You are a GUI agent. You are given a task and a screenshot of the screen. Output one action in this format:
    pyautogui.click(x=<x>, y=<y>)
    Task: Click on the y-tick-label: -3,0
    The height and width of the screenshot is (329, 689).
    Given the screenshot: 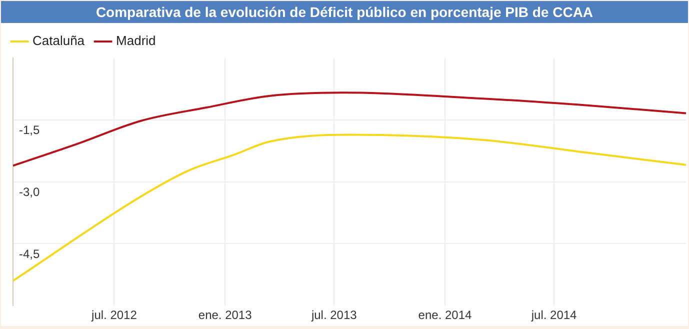 What is the action you would take?
    pyautogui.click(x=29, y=192)
    